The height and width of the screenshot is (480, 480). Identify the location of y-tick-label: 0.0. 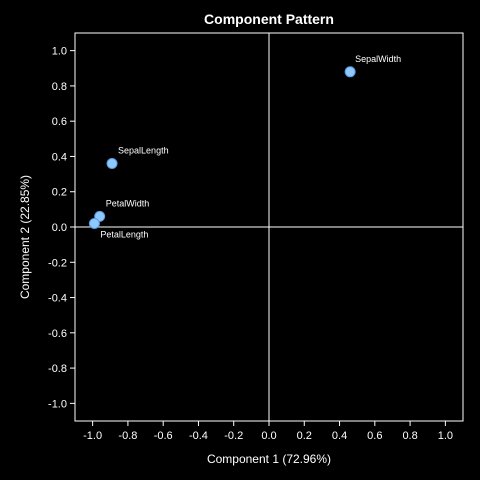
(59, 228).